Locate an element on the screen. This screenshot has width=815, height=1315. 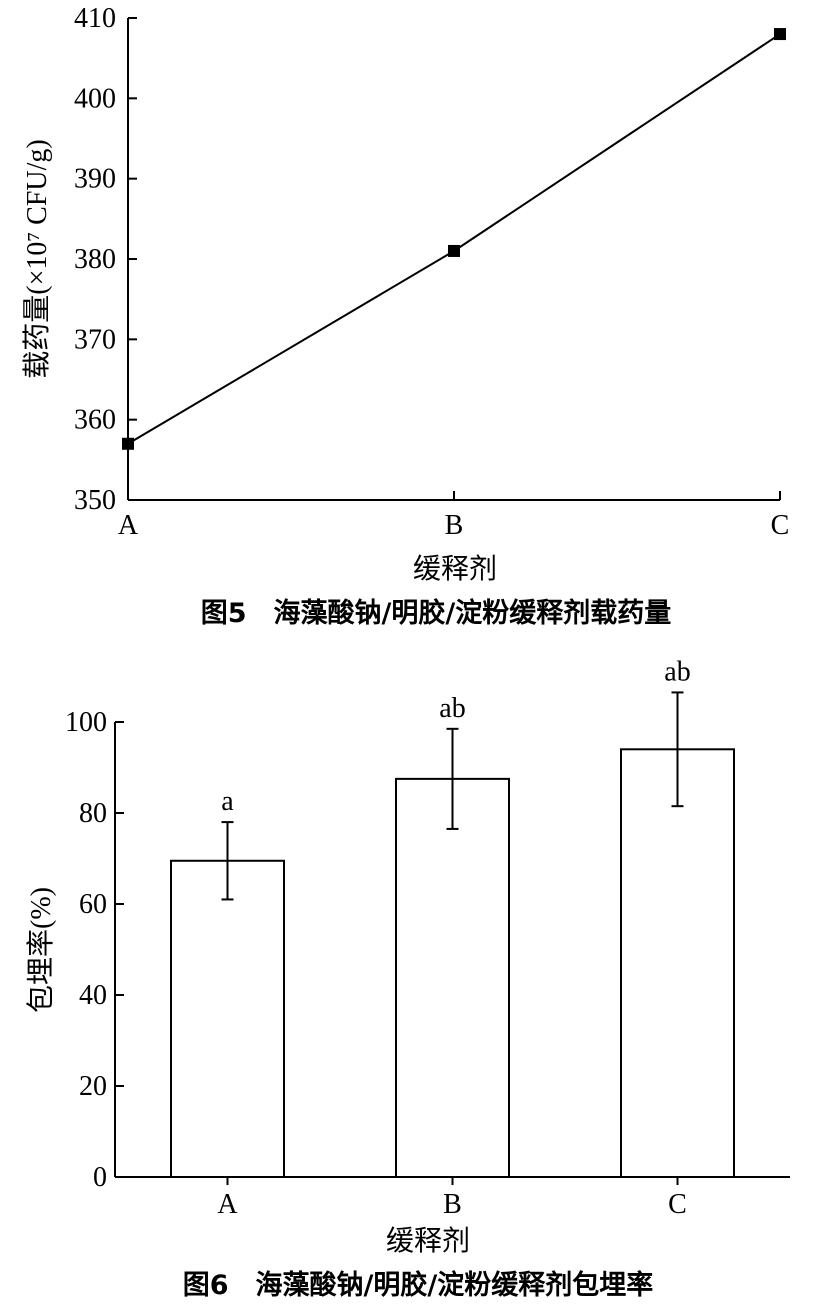
bar-chart-significance-label: a is located at coordinates (227, 801).